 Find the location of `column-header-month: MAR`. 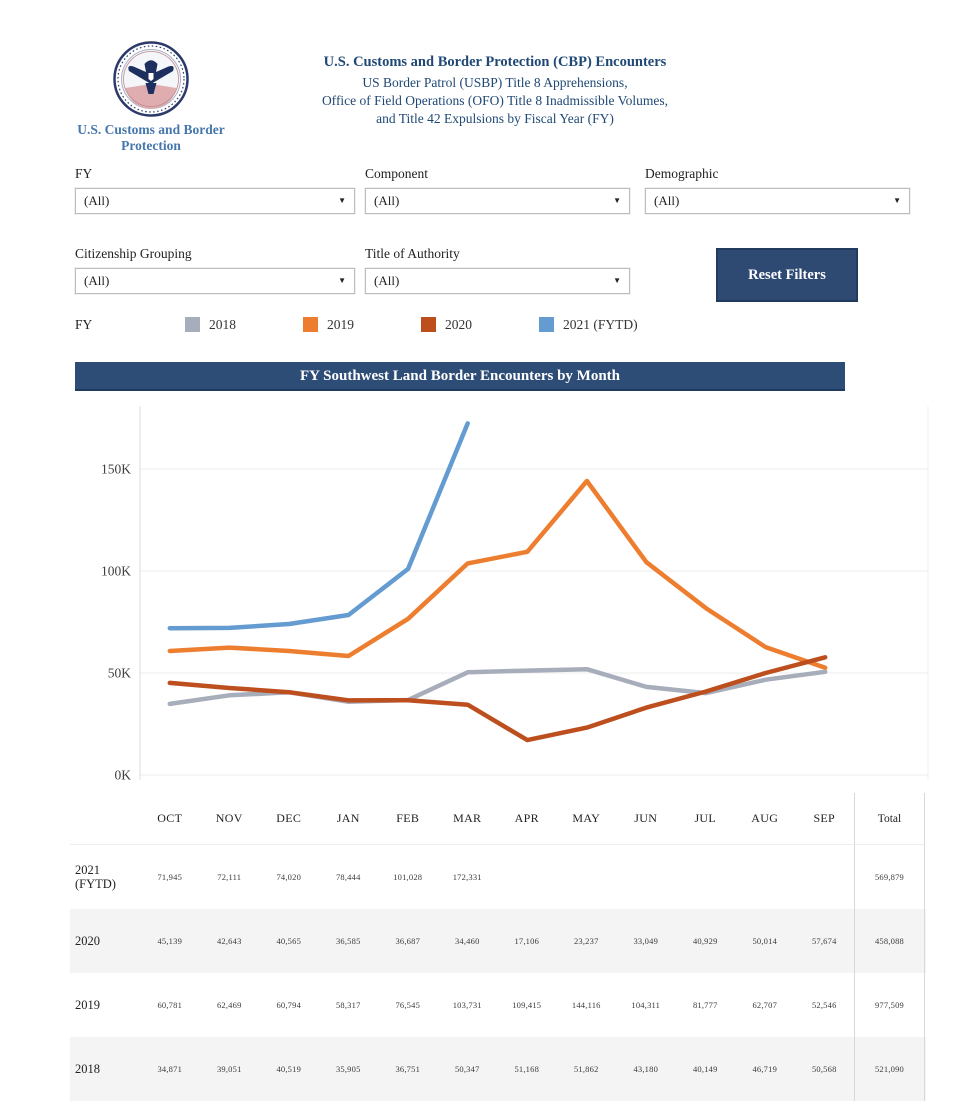

column-header-month: MAR is located at coordinates (467, 818).